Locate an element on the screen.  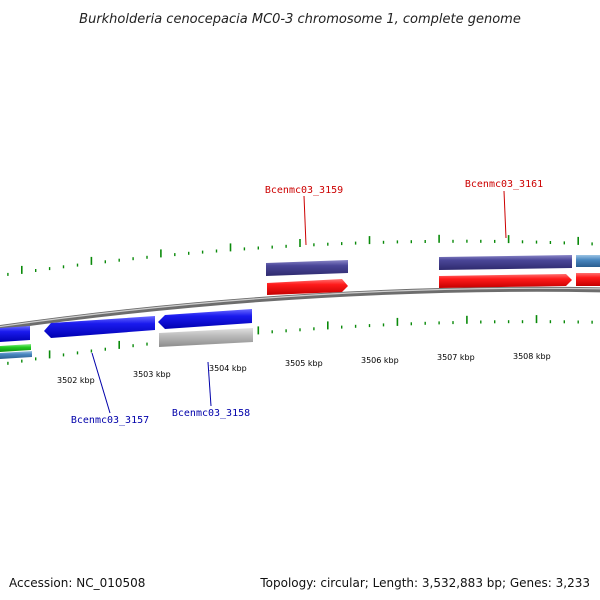
tick-label-3504: 3504 kbp is located at coordinates (228, 368).